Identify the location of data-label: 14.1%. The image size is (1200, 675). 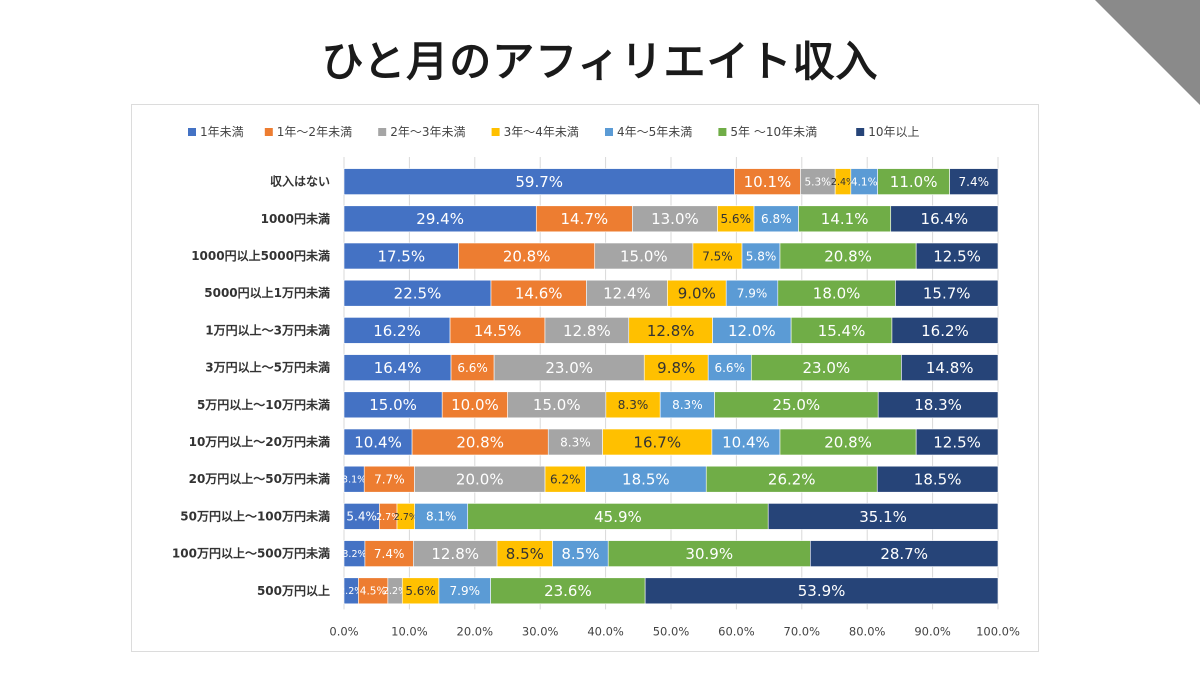
(845, 219).